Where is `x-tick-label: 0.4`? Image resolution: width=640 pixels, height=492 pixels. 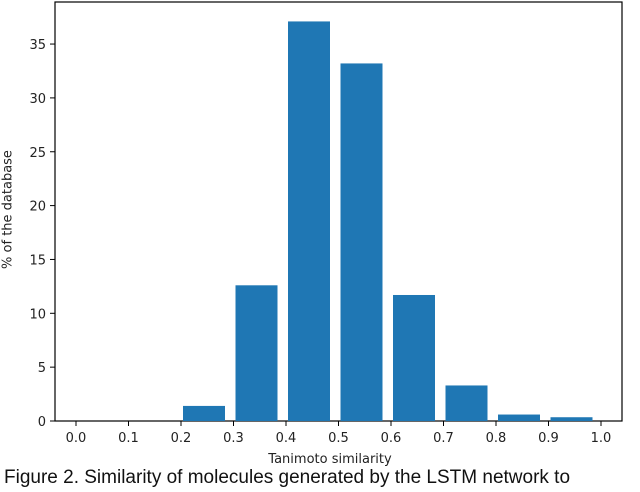
x-tick-label: 0.4 is located at coordinates (286, 438).